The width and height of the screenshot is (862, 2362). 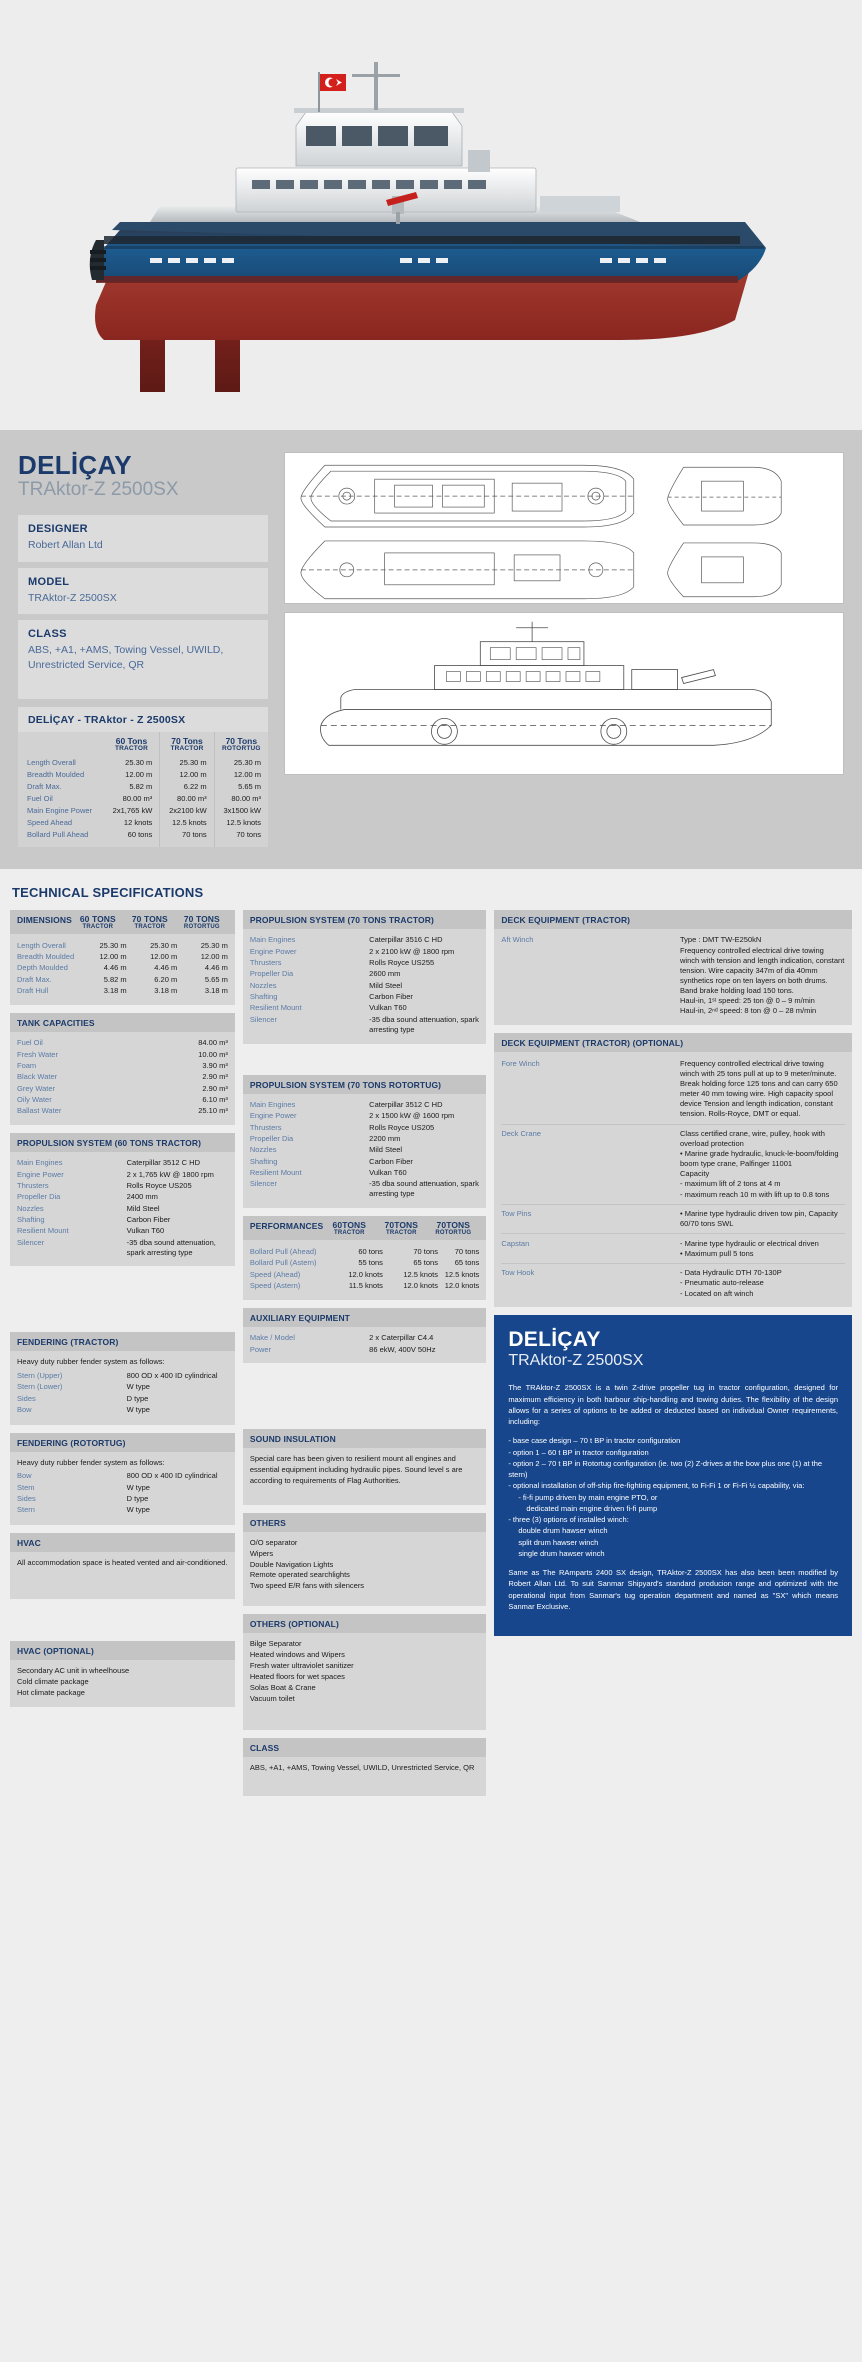 I want to click on table-row: Bollard Pull Ahead 60 tons 70 tons 70 tons, so click(x=143, y=837).